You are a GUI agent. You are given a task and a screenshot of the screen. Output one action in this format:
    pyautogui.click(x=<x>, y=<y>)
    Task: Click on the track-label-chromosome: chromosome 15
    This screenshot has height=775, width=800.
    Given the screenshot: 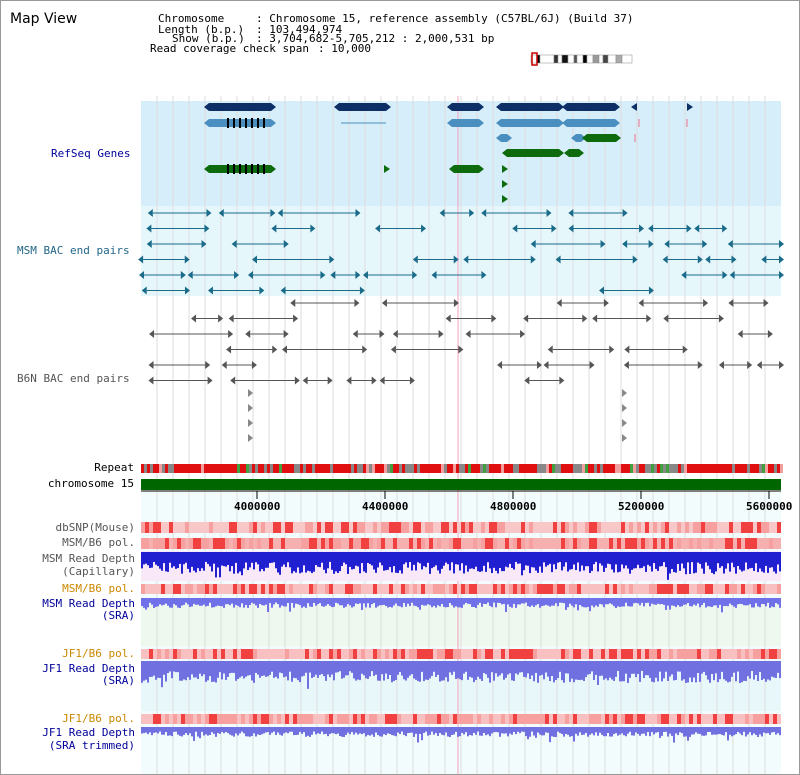 What is the action you would take?
    pyautogui.click(x=90, y=483)
    